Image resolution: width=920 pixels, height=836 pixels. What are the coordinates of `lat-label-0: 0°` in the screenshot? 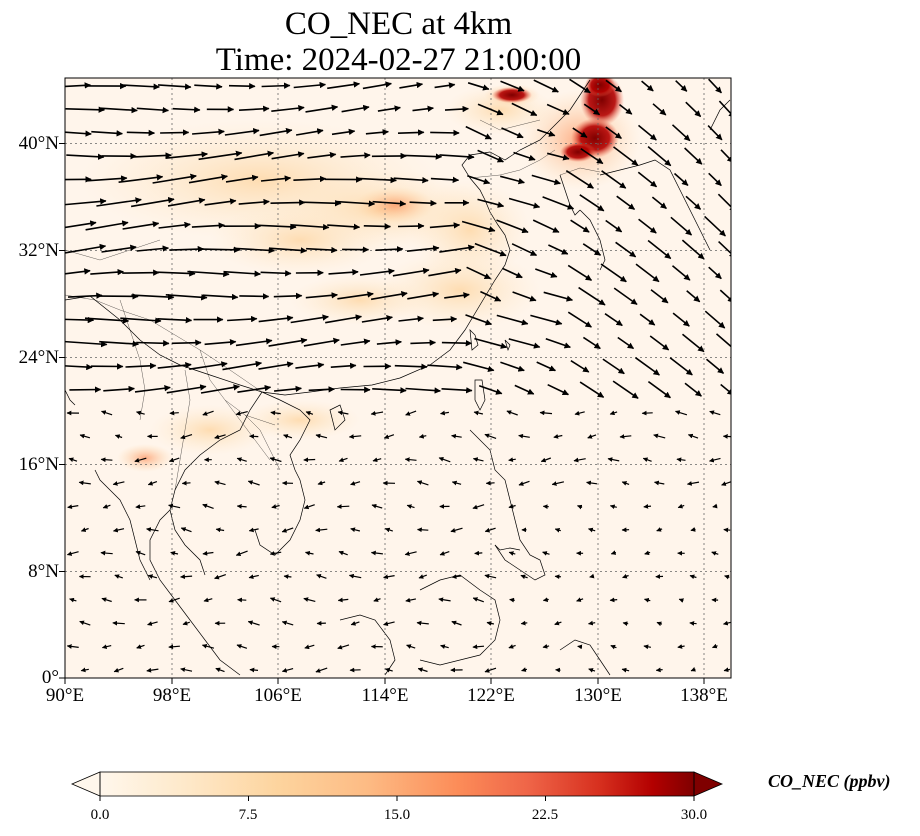 It's located at (50, 677).